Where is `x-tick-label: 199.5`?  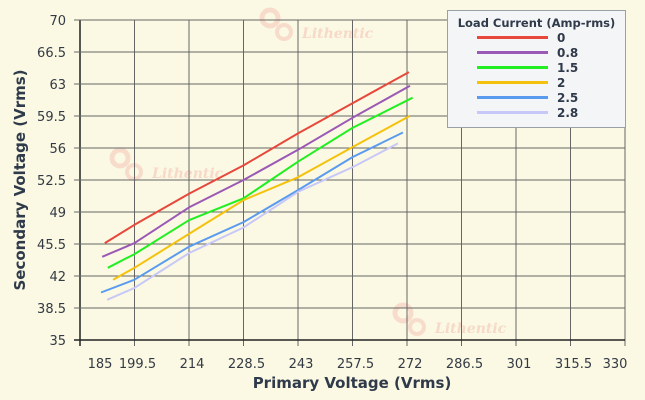
x-tick-label: 199.5 is located at coordinates (137, 364).